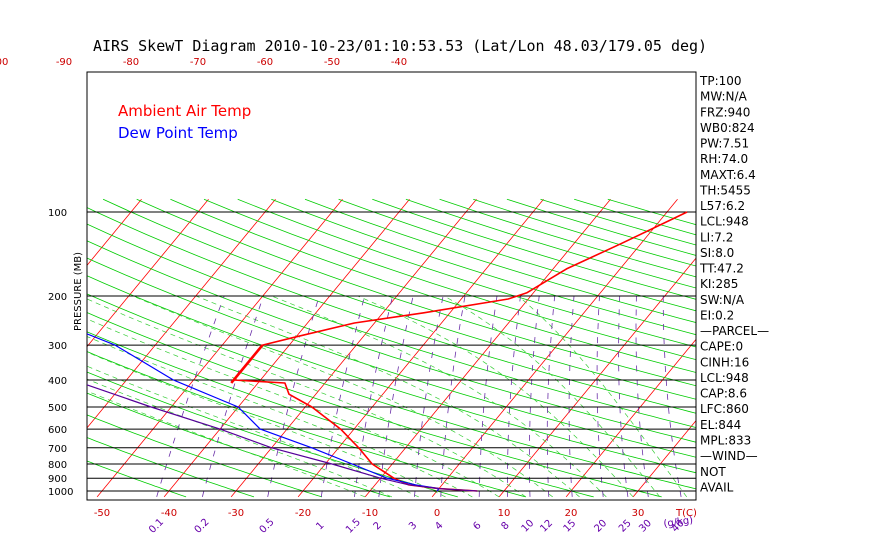  I want to click on pressure-tick-label: 800, so click(57, 465).